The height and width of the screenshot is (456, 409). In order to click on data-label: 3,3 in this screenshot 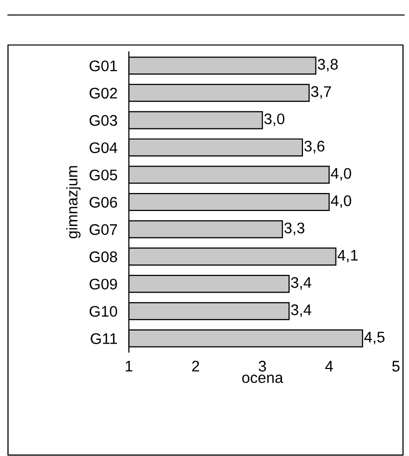, I will do `click(294, 229)`.